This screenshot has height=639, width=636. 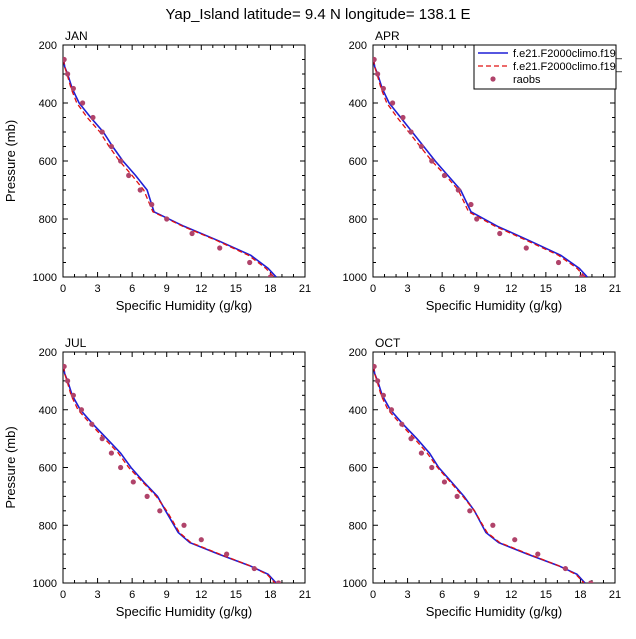 I want to click on legend-entry: f.e21.F2000climo.f19_, so click(x=568, y=67).